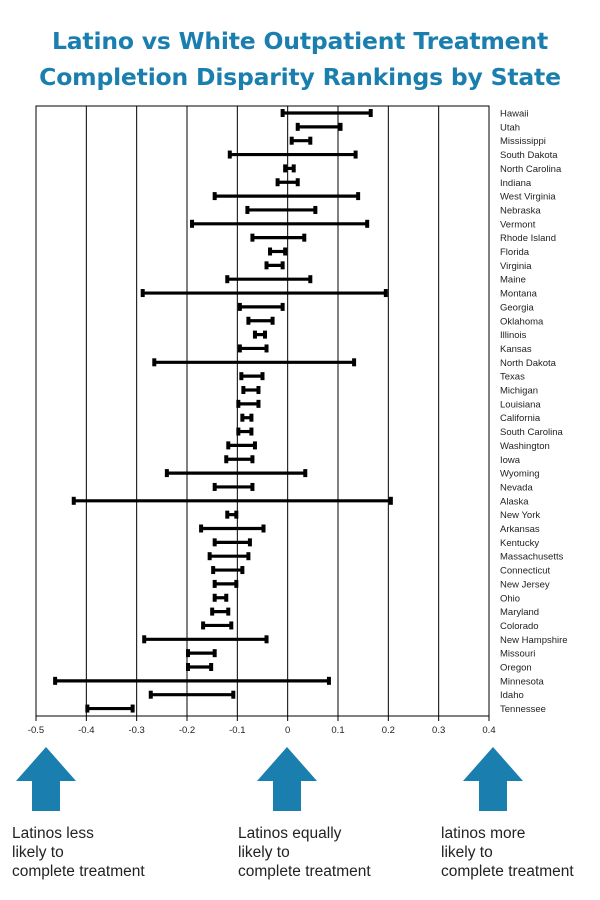 The height and width of the screenshot is (900, 600). I want to click on state-label: Mississippi, so click(523, 141).